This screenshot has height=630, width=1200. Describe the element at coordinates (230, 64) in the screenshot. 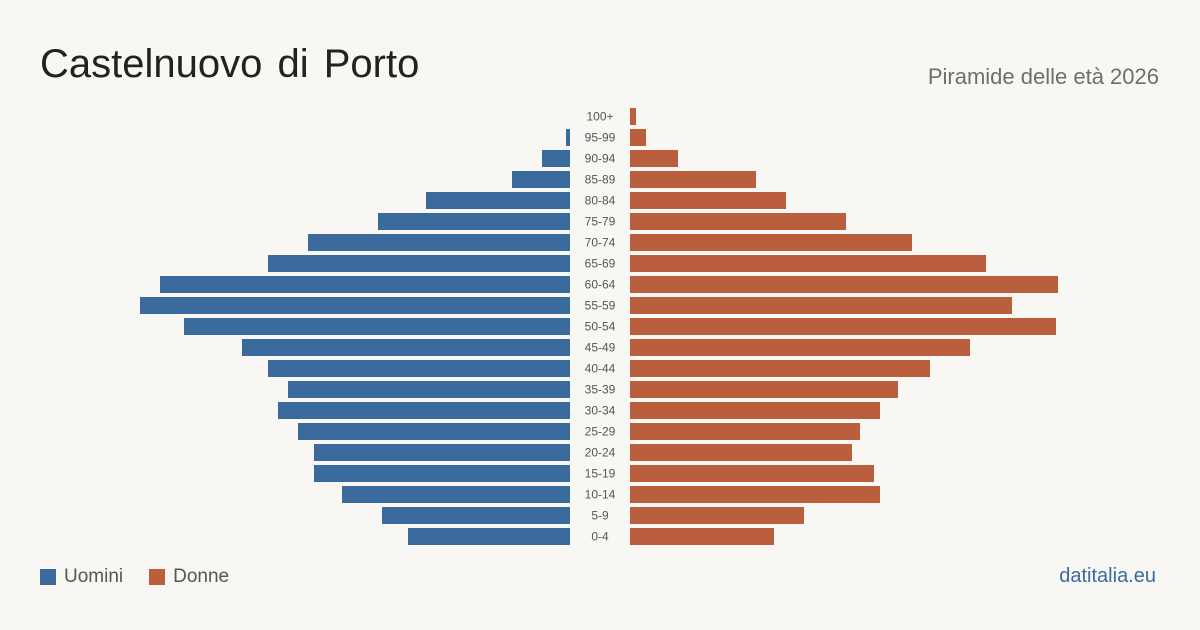

I see `page-title: Castelnuovo di Porto` at that location.